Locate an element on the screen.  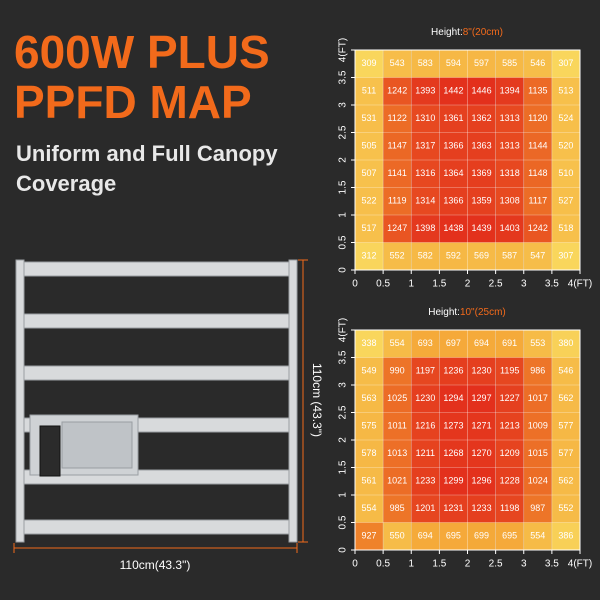
chart-title: Height:8"(20cm) is located at coordinates (467, 32).